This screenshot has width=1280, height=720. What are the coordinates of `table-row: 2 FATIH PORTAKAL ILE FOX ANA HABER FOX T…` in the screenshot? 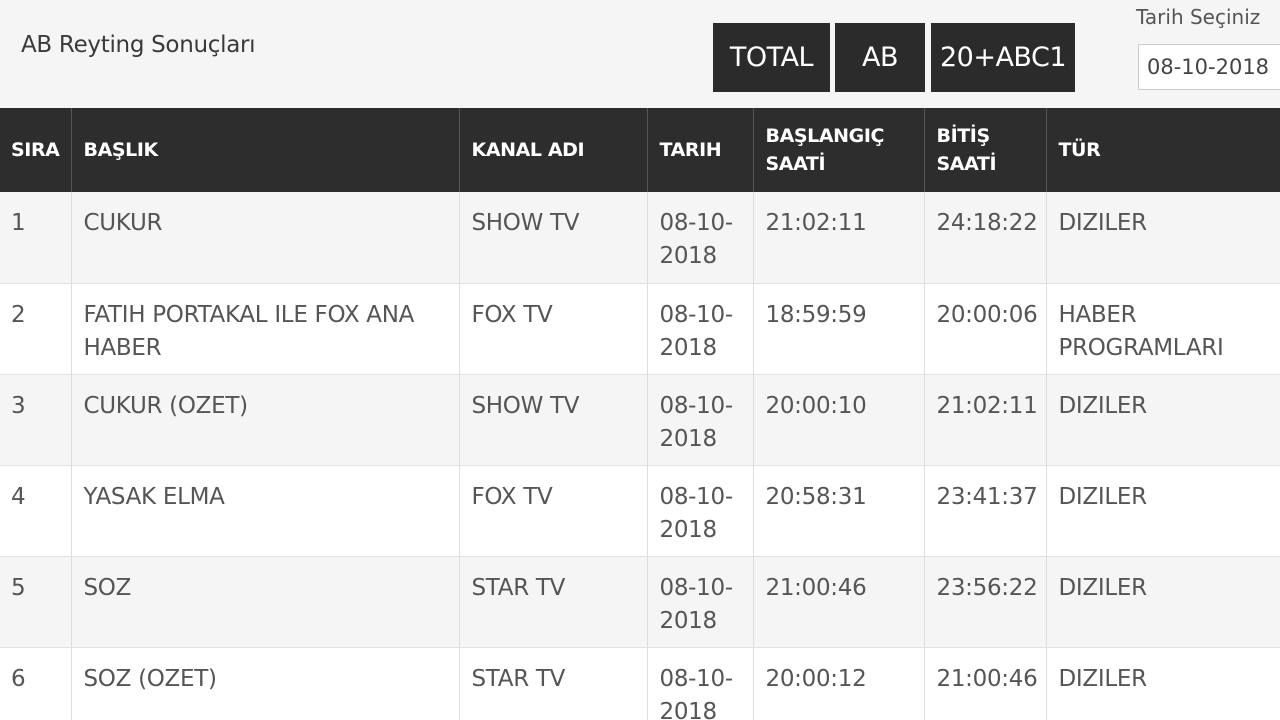 It's located at (640, 329).